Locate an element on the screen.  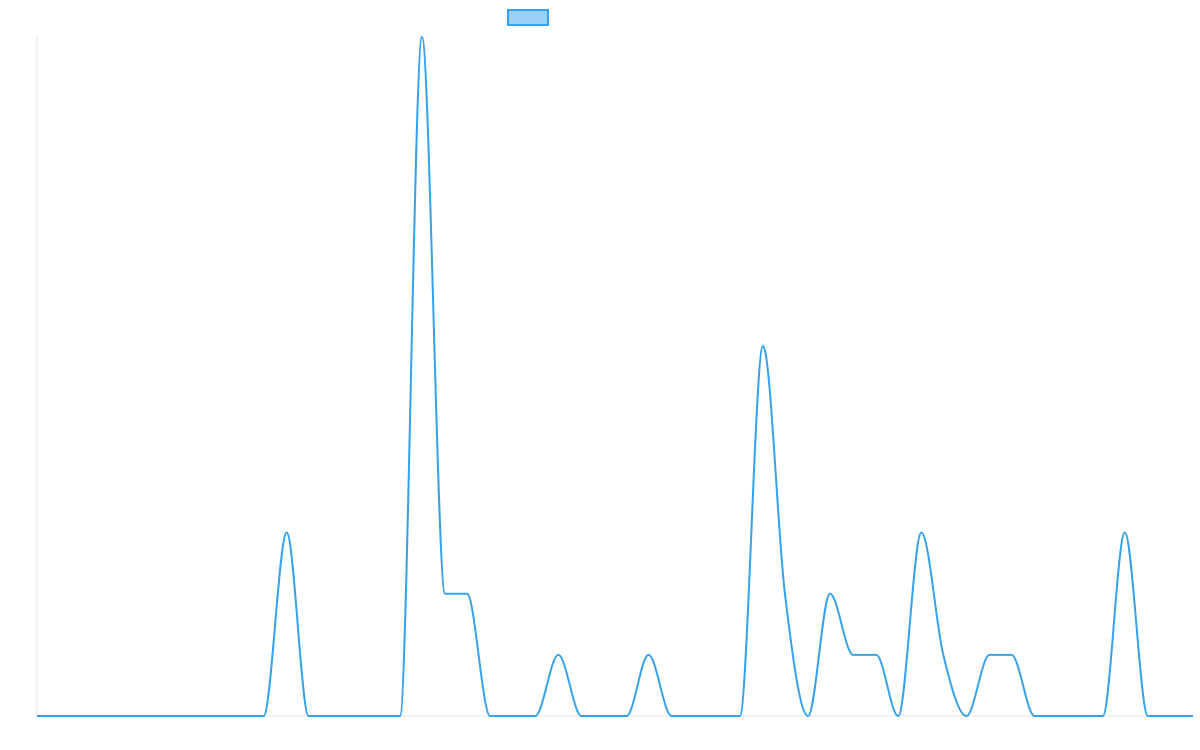
legend-swatch is located at coordinates (528, 17).